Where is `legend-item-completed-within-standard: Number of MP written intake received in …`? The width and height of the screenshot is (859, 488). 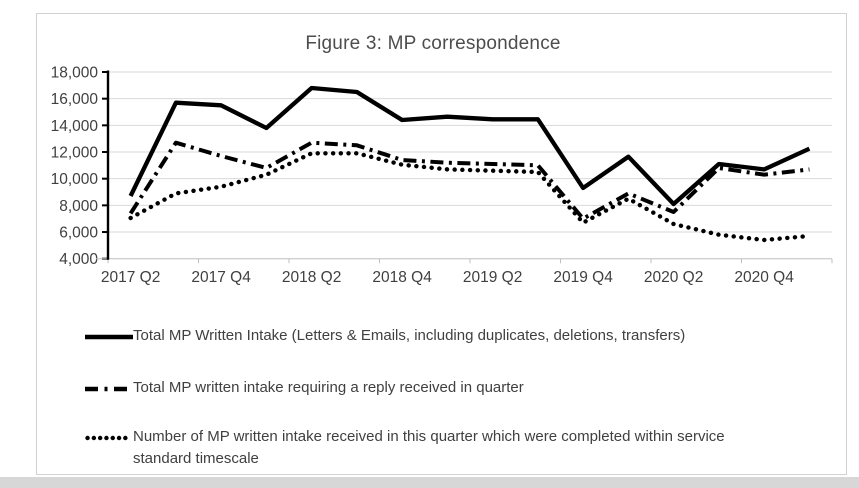
legend-item-completed-within-standard: Number of MP written intake received in … is located at coordinates (418, 448).